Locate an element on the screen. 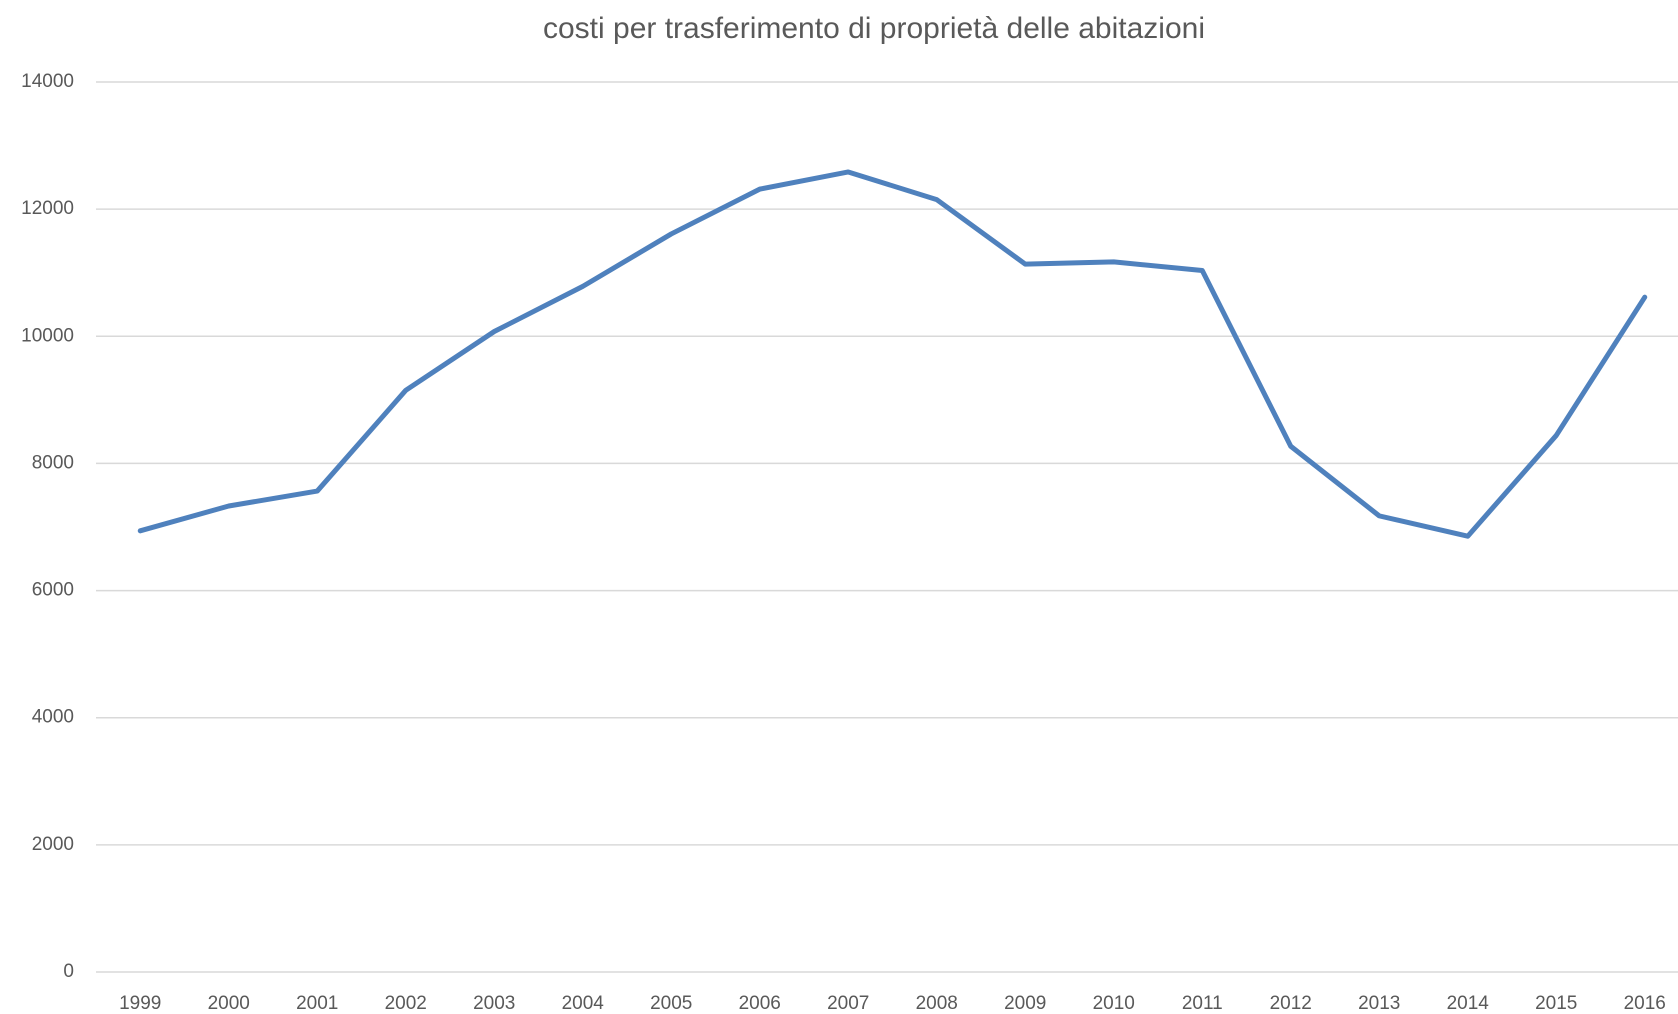 The height and width of the screenshot is (1014, 1678). x-tick-label: 2005 is located at coordinates (671, 1003).